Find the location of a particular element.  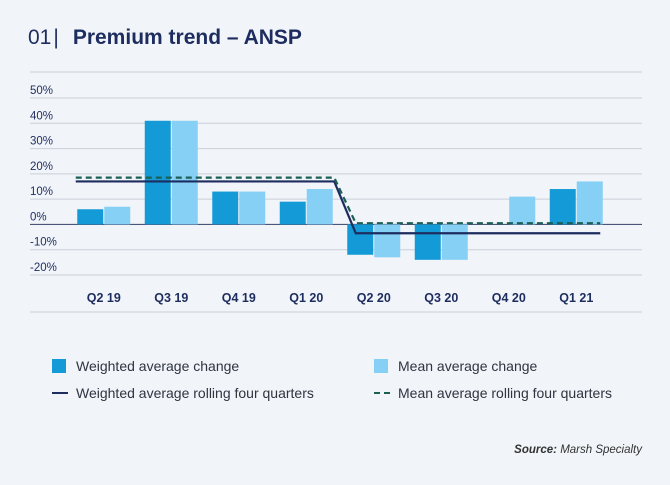

line-mean-rolling is located at coordinates (338, 200).